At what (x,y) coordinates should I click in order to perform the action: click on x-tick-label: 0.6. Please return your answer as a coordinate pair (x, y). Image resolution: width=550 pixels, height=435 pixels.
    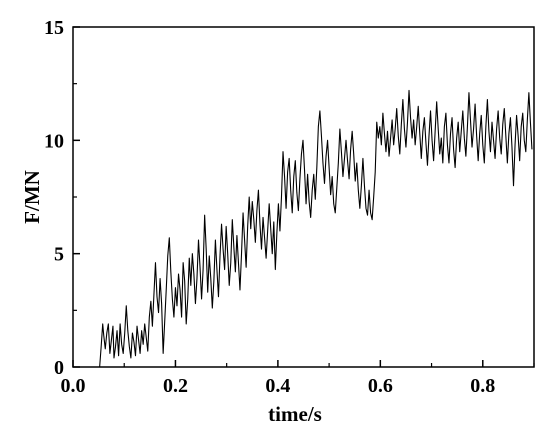
    Looking at the image, I should click on (380, 386).